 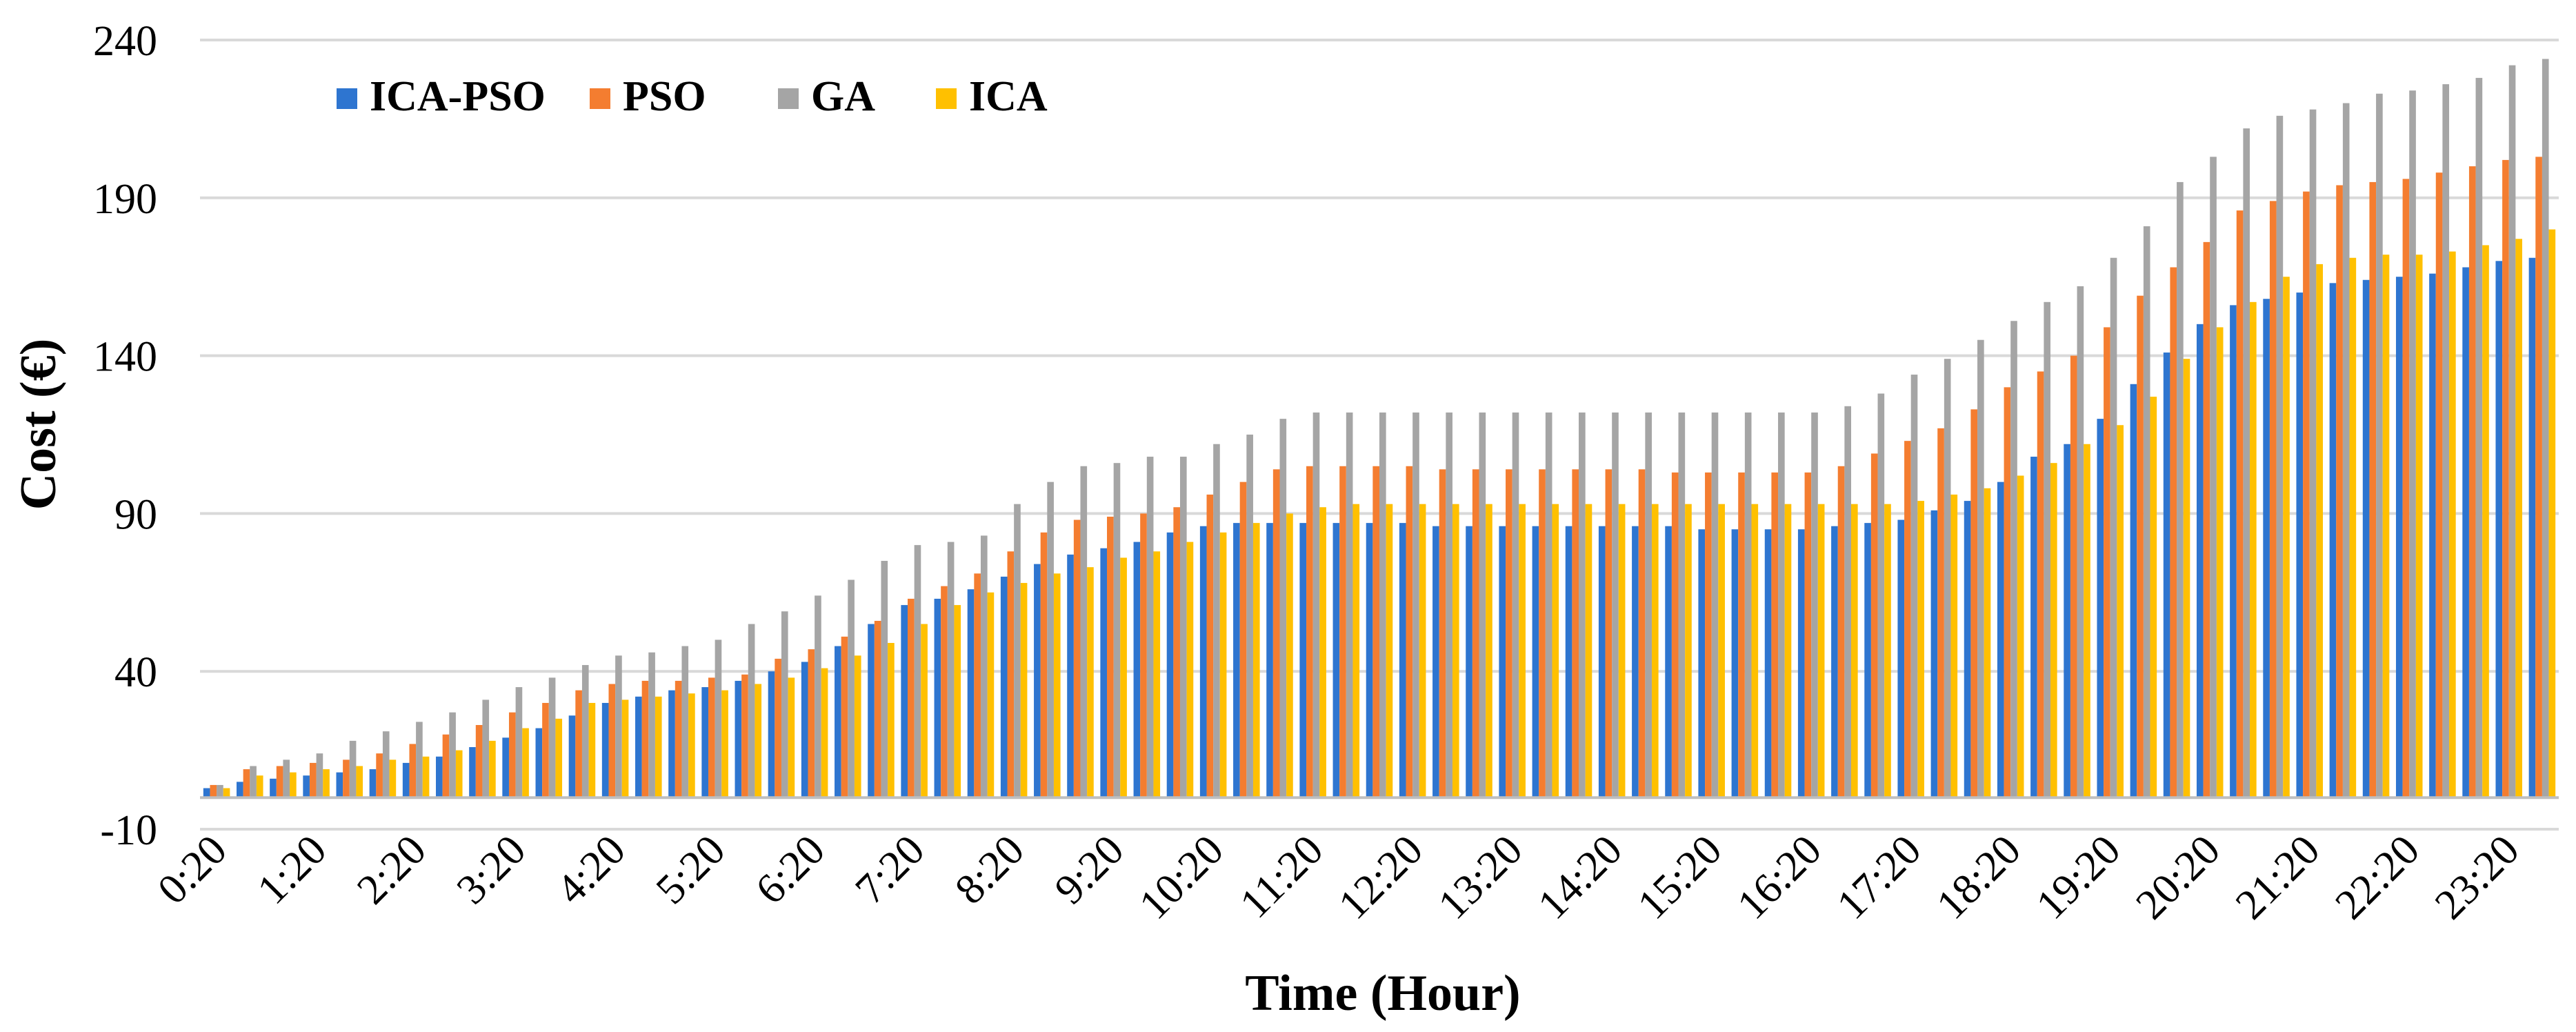 What do you see at coordinates (1181, 877) in the screenshot?
I see `x-tick-label: 10:20` at bounding box center [1181, 877].